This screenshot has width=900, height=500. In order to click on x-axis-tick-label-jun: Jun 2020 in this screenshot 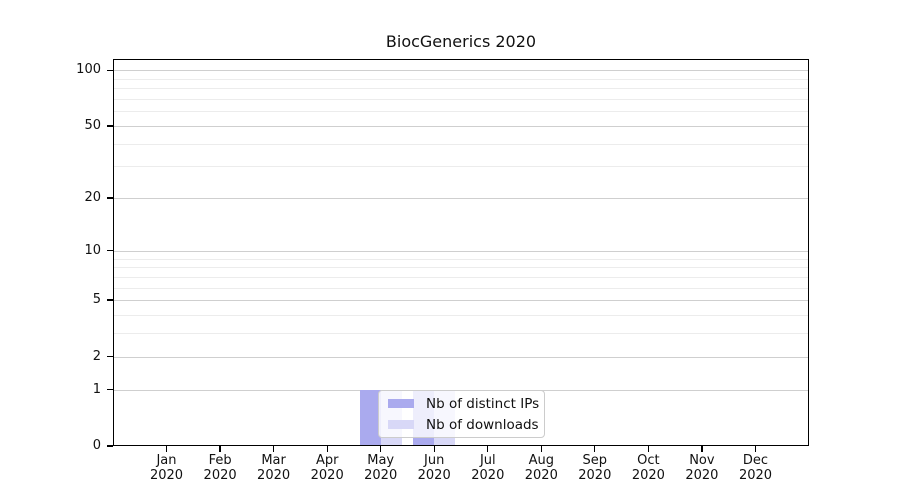, I will do `click(434, 468)`.